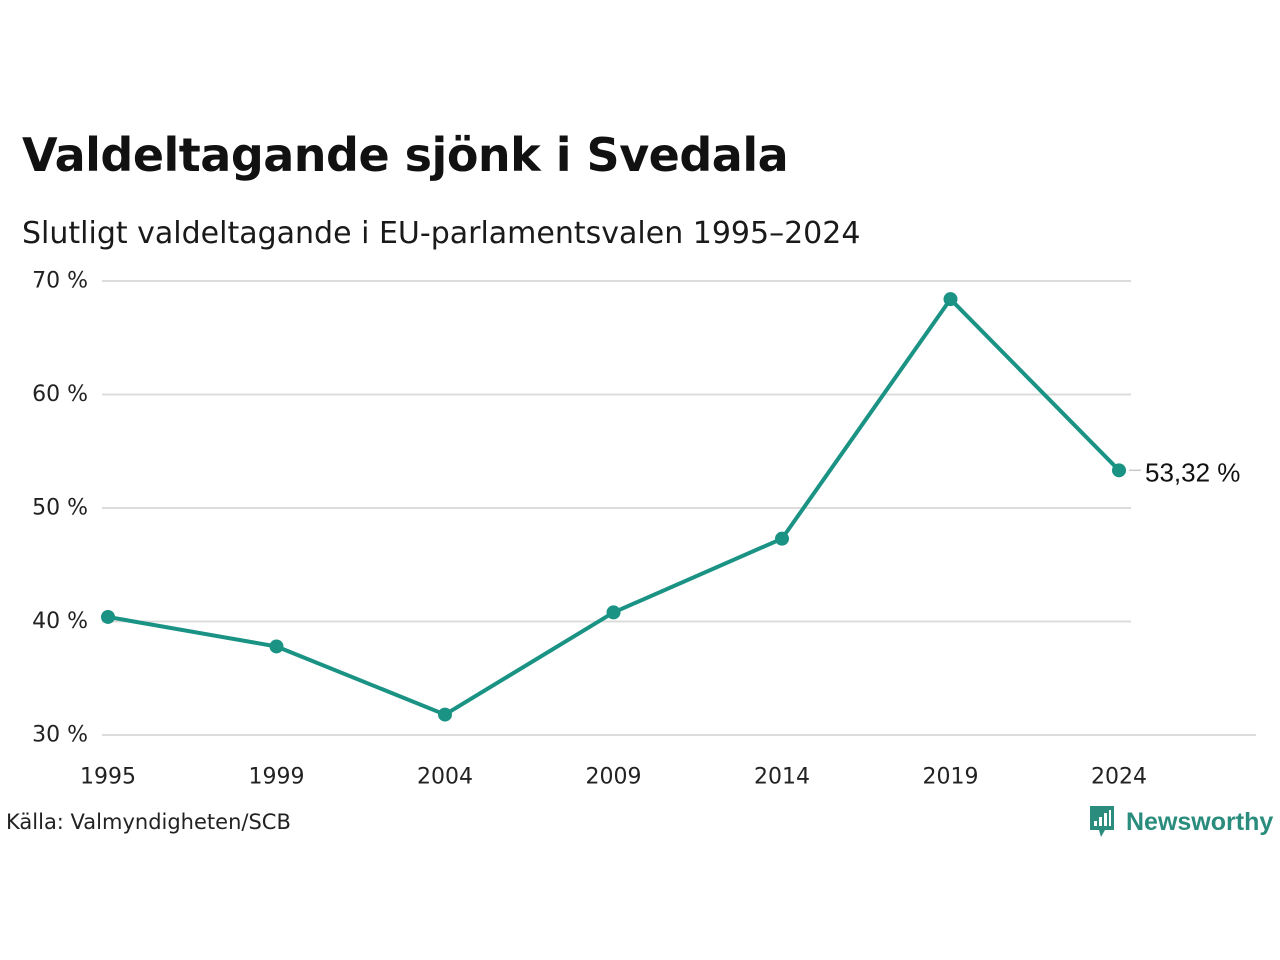 The width and height of the screenshot is (1280, 960). I want to click on y-tick-label: 60 %, so click(60, 394).